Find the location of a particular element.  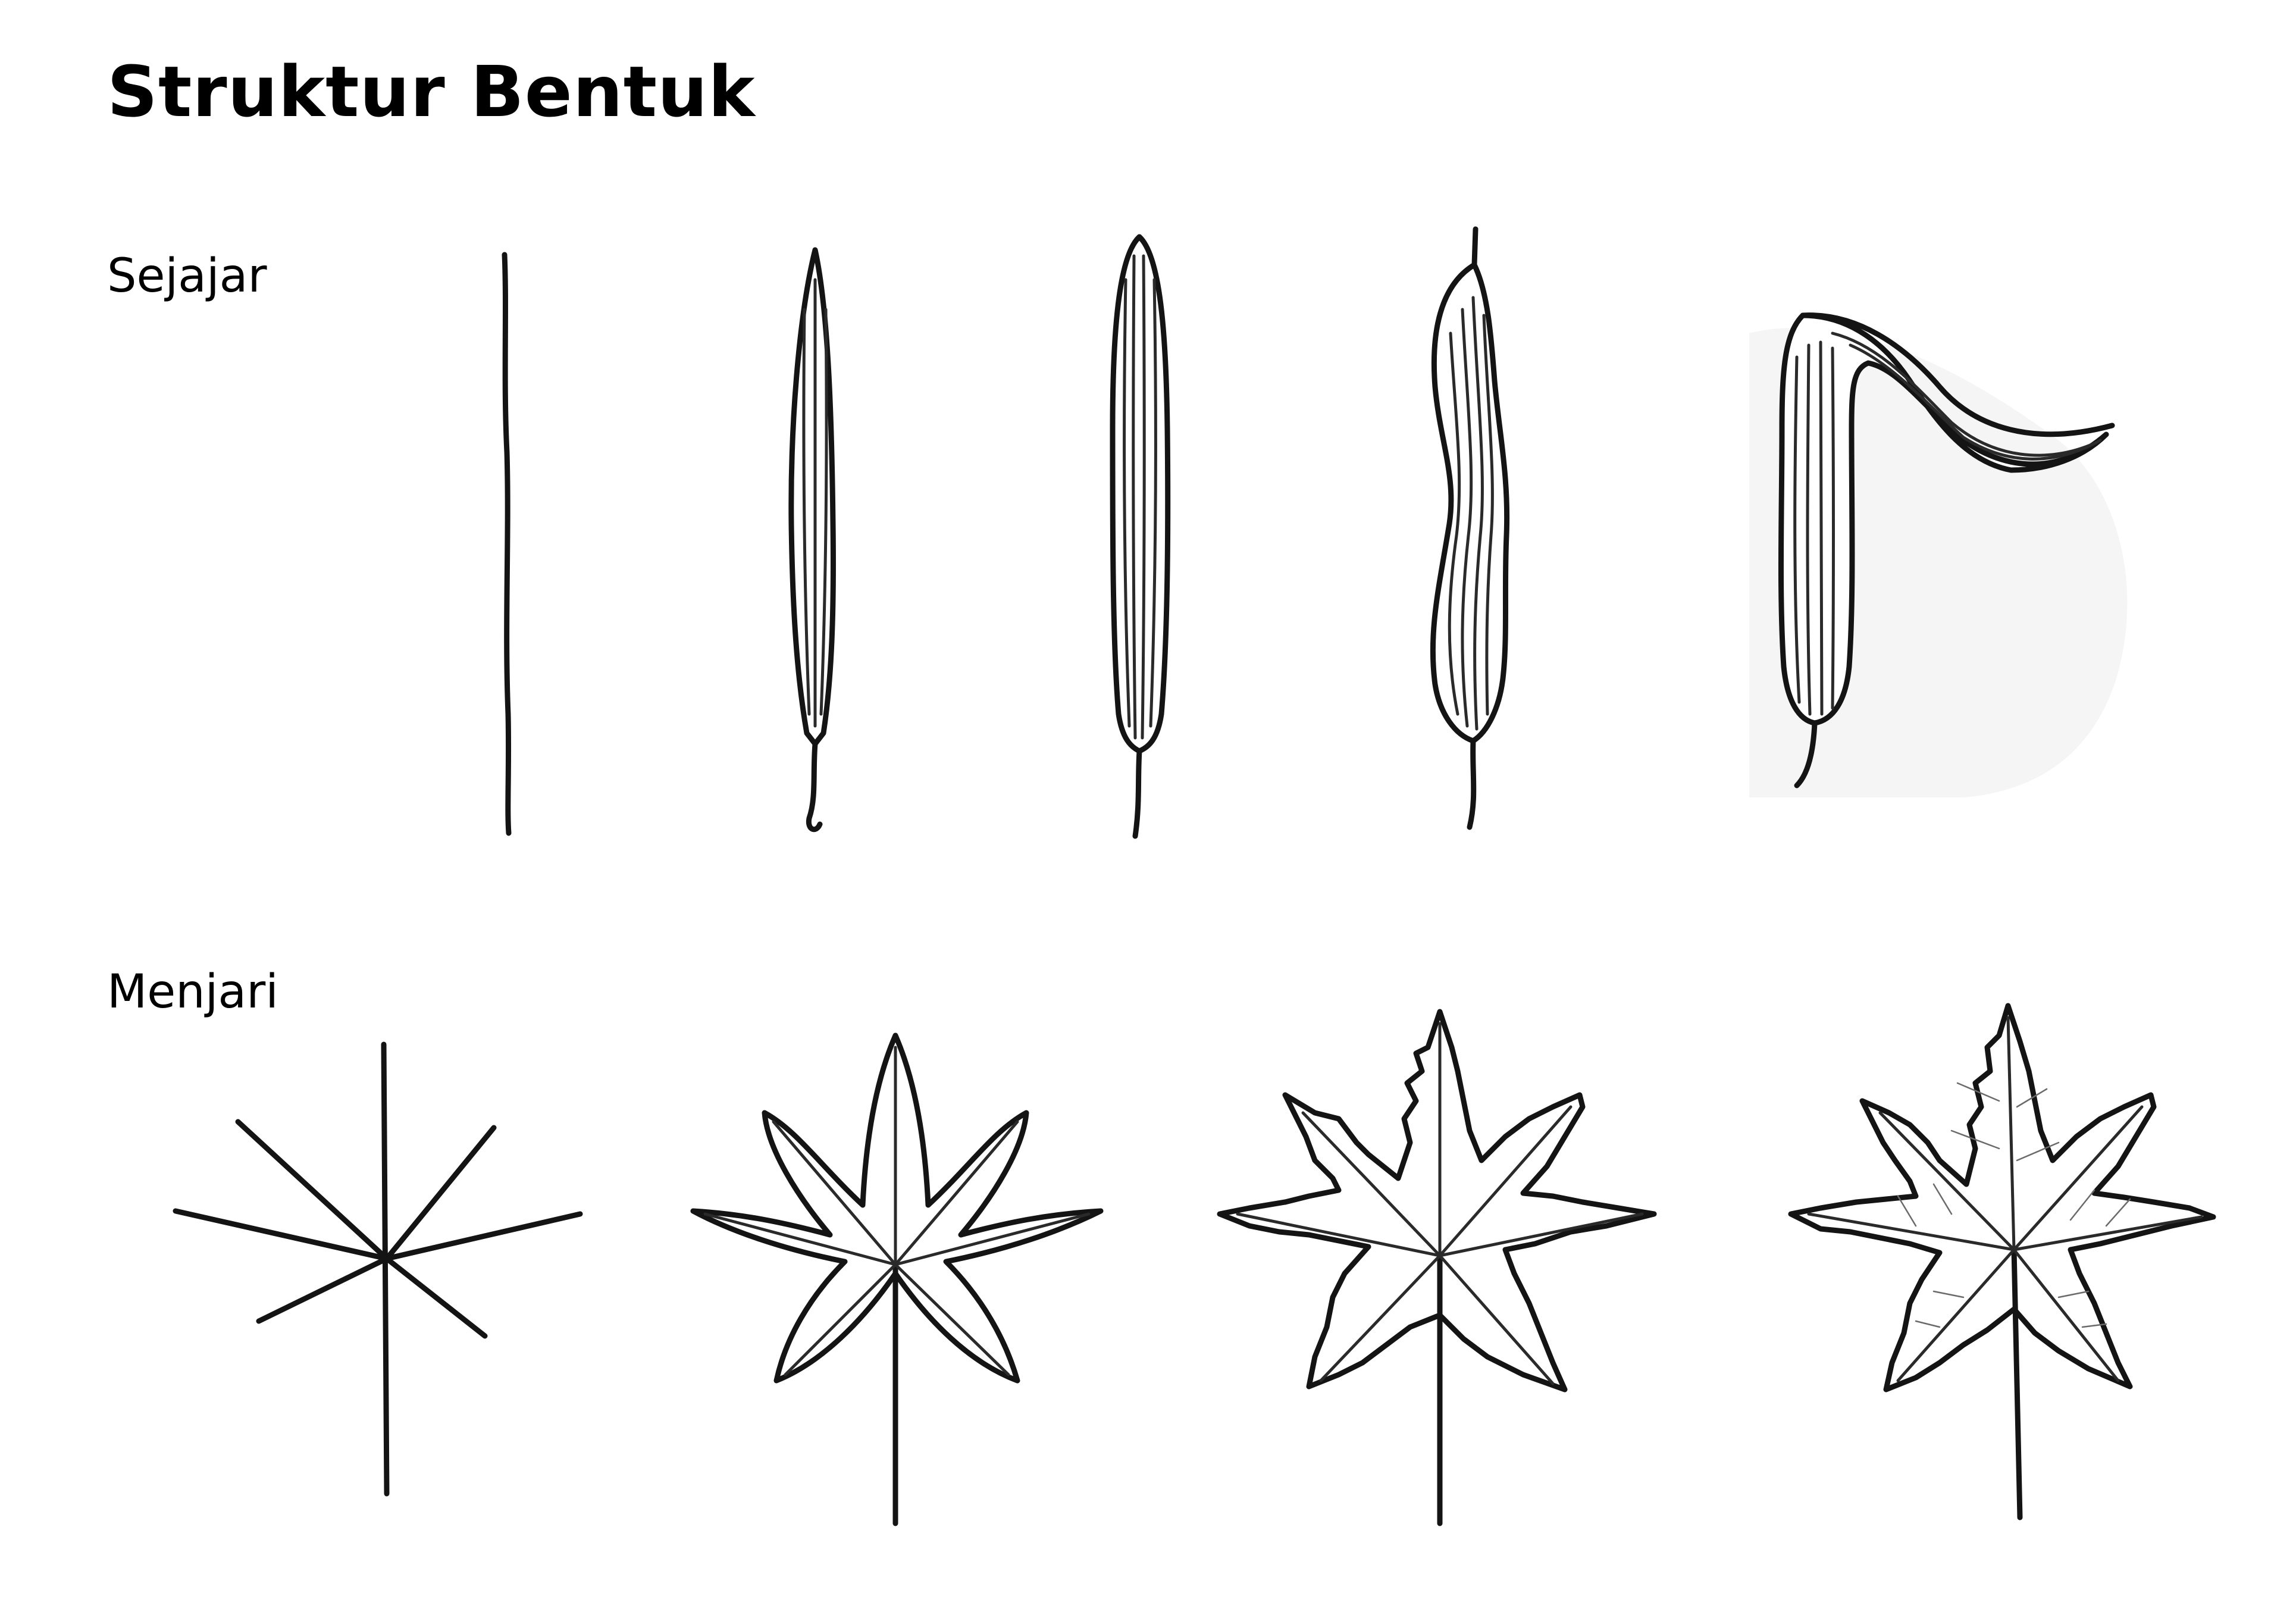

section-label-parallel: Sejajar is located at coordinates (187, 276).